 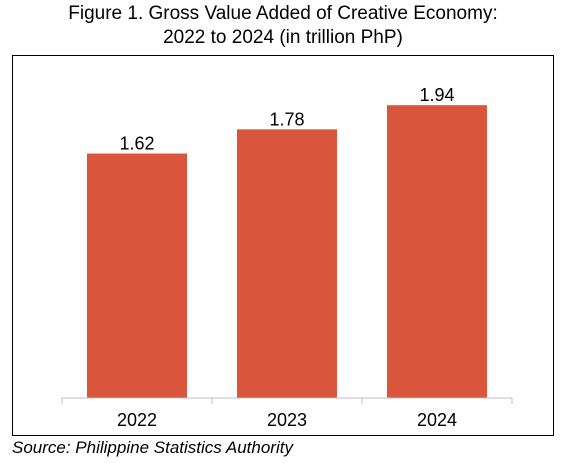 What do you see at coordinates (136, 144) in the screenshot?
I see `data-label-2022: 1.62` at bounding box center [136, 144].